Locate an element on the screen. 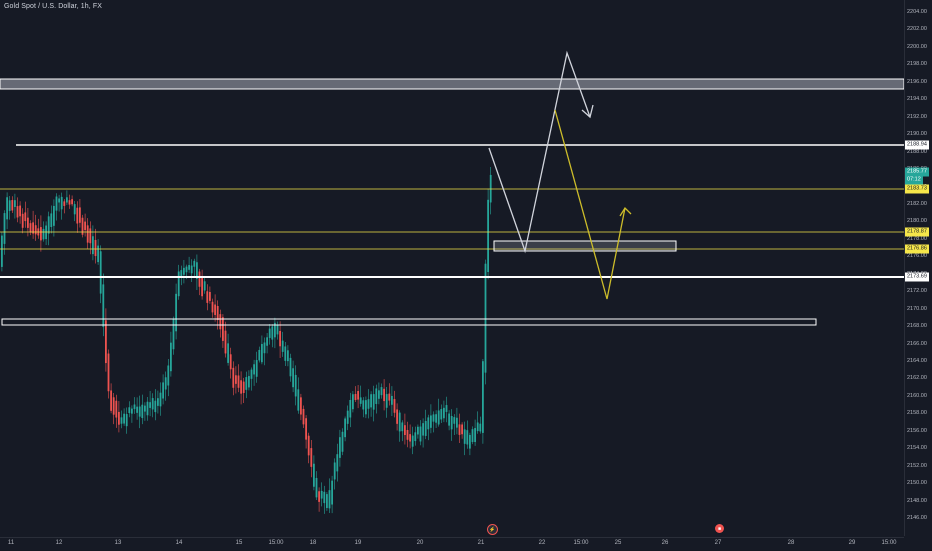 The image size is (932, 551). price-tick-label: 2180.00 is located at coordinates (917, 221).